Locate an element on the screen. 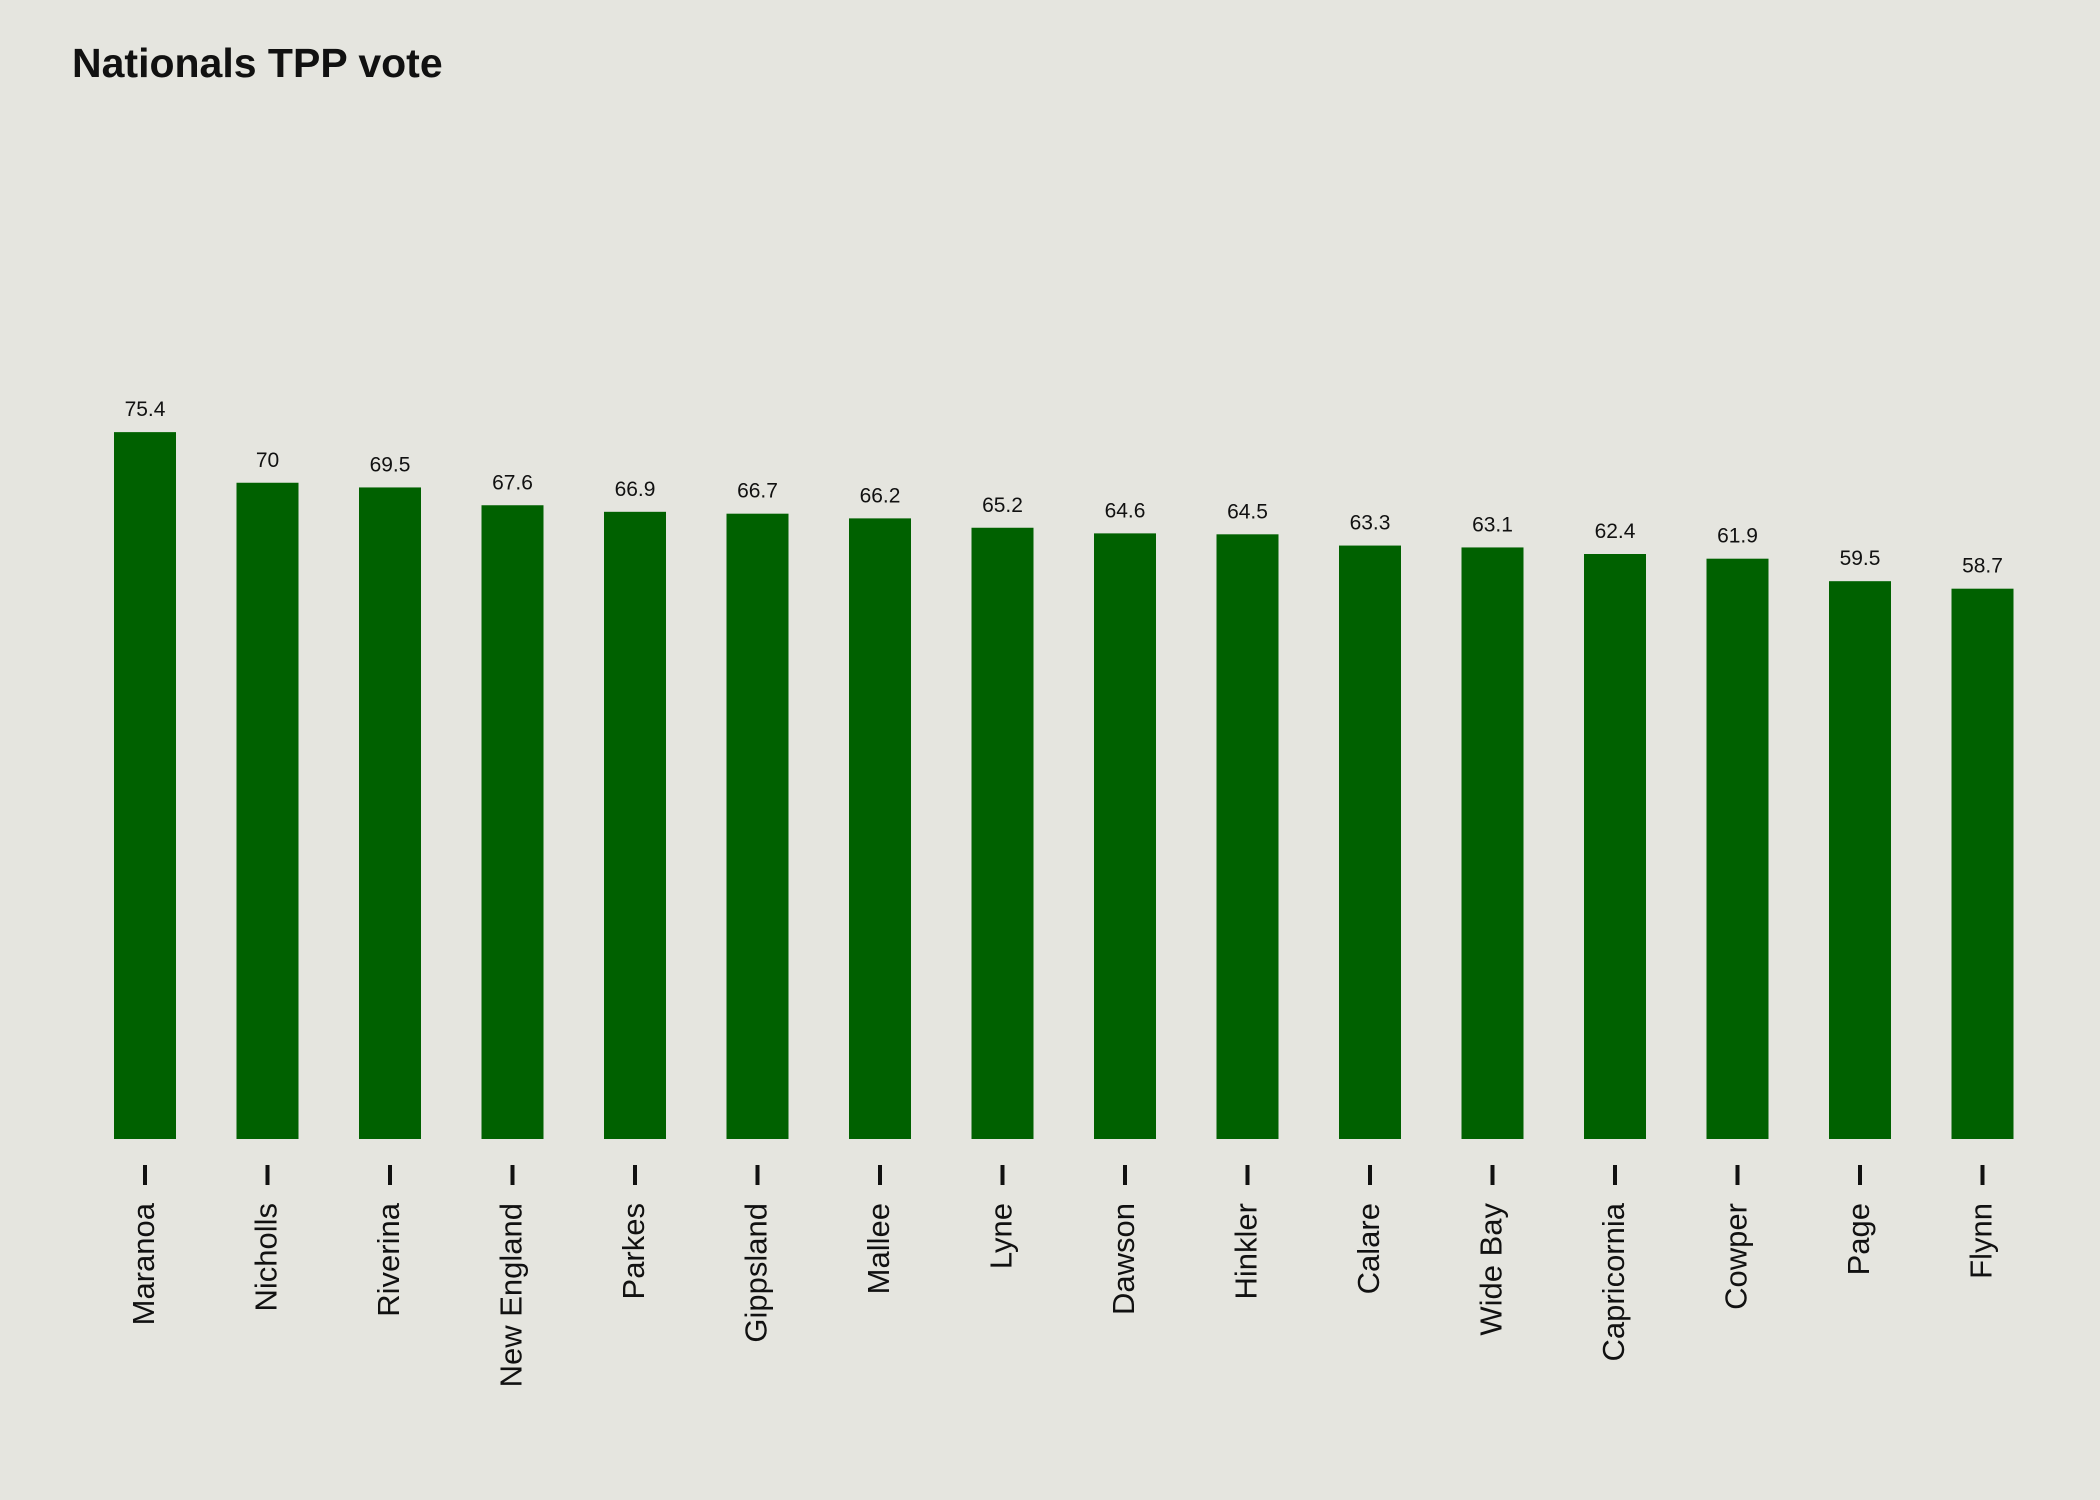 This screenshot has width=2100, height=1500. value-label: 61.9 is located at coordinates (1737, 536).